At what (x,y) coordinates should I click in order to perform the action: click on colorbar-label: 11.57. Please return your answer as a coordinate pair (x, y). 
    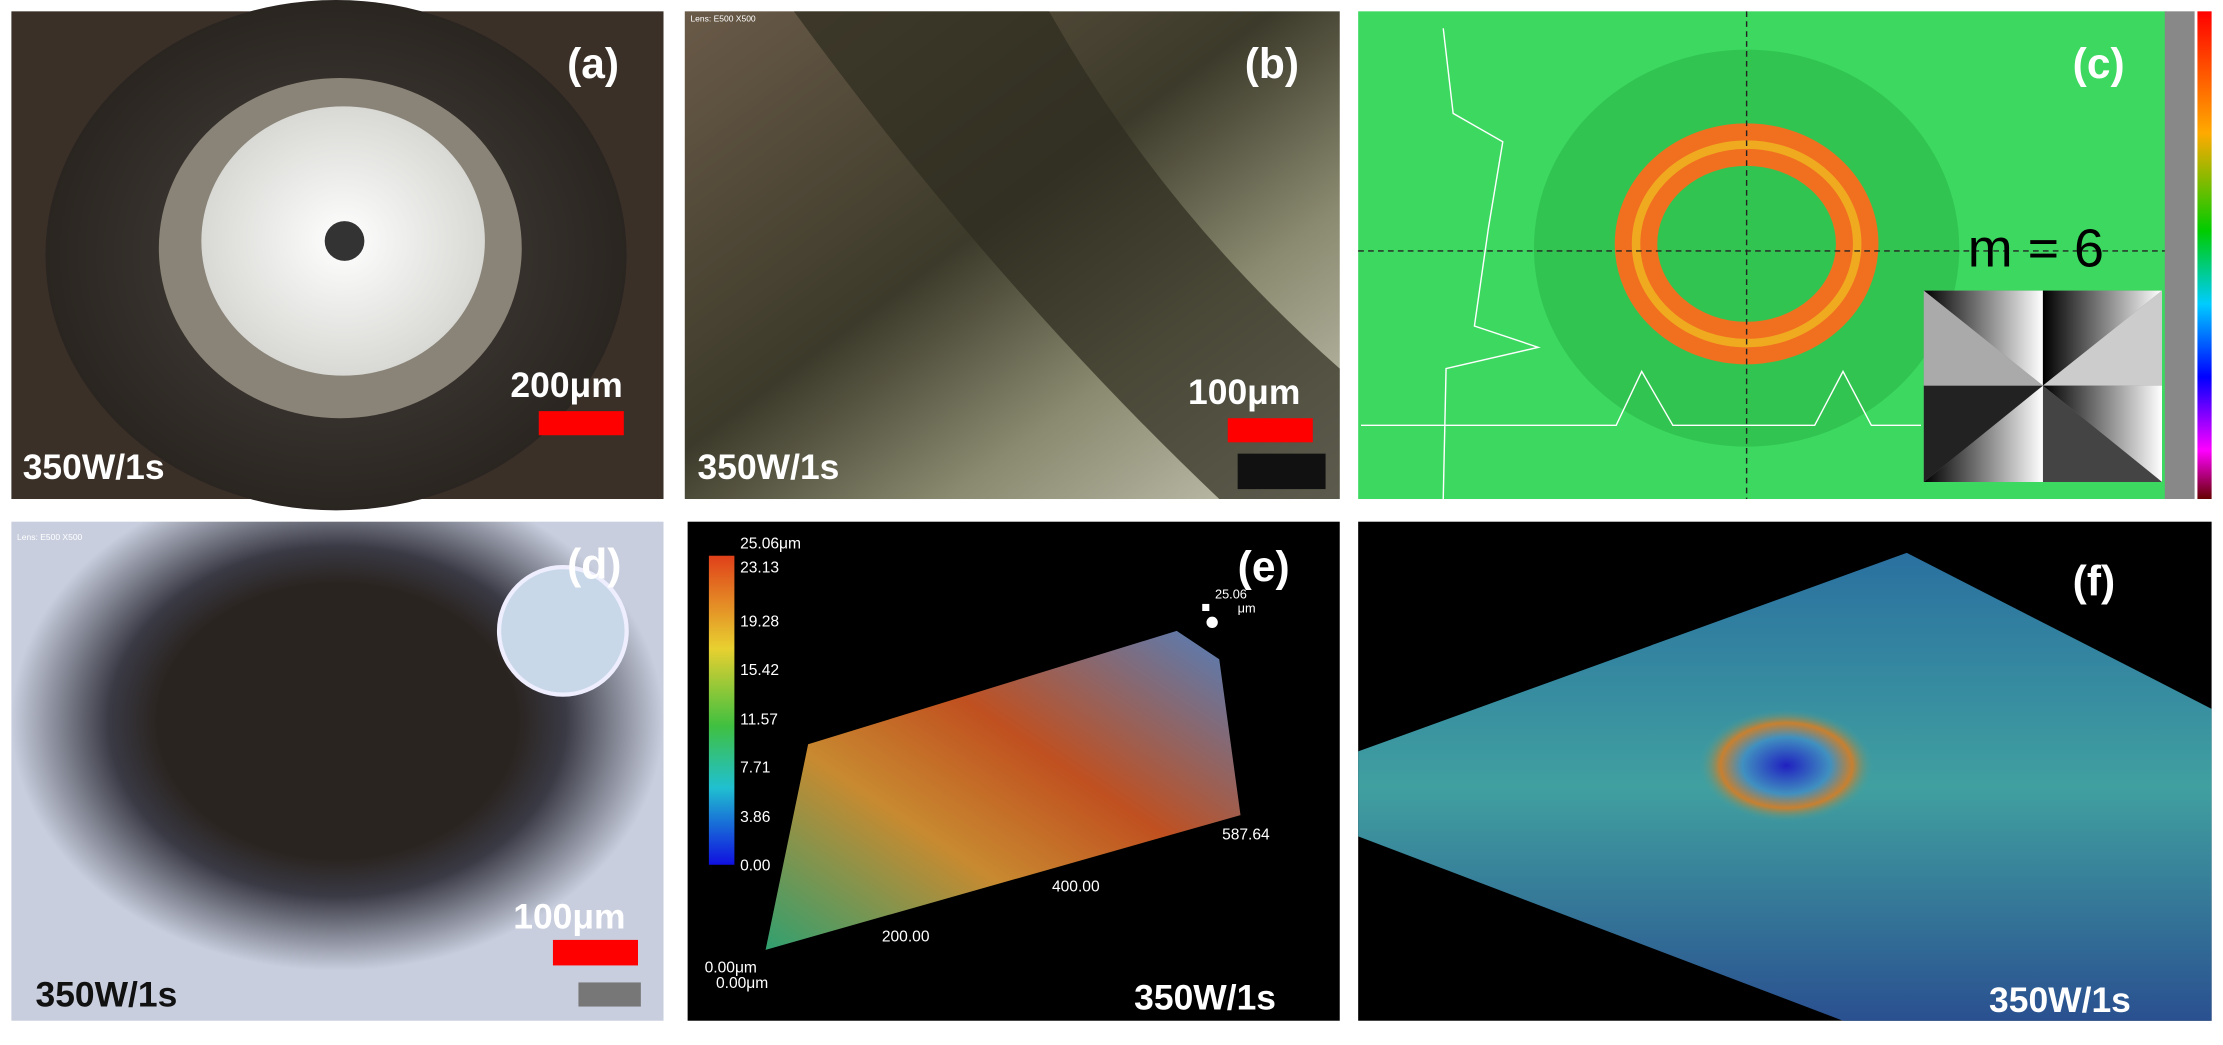
    Looking at the image, I should click on (759, 719).